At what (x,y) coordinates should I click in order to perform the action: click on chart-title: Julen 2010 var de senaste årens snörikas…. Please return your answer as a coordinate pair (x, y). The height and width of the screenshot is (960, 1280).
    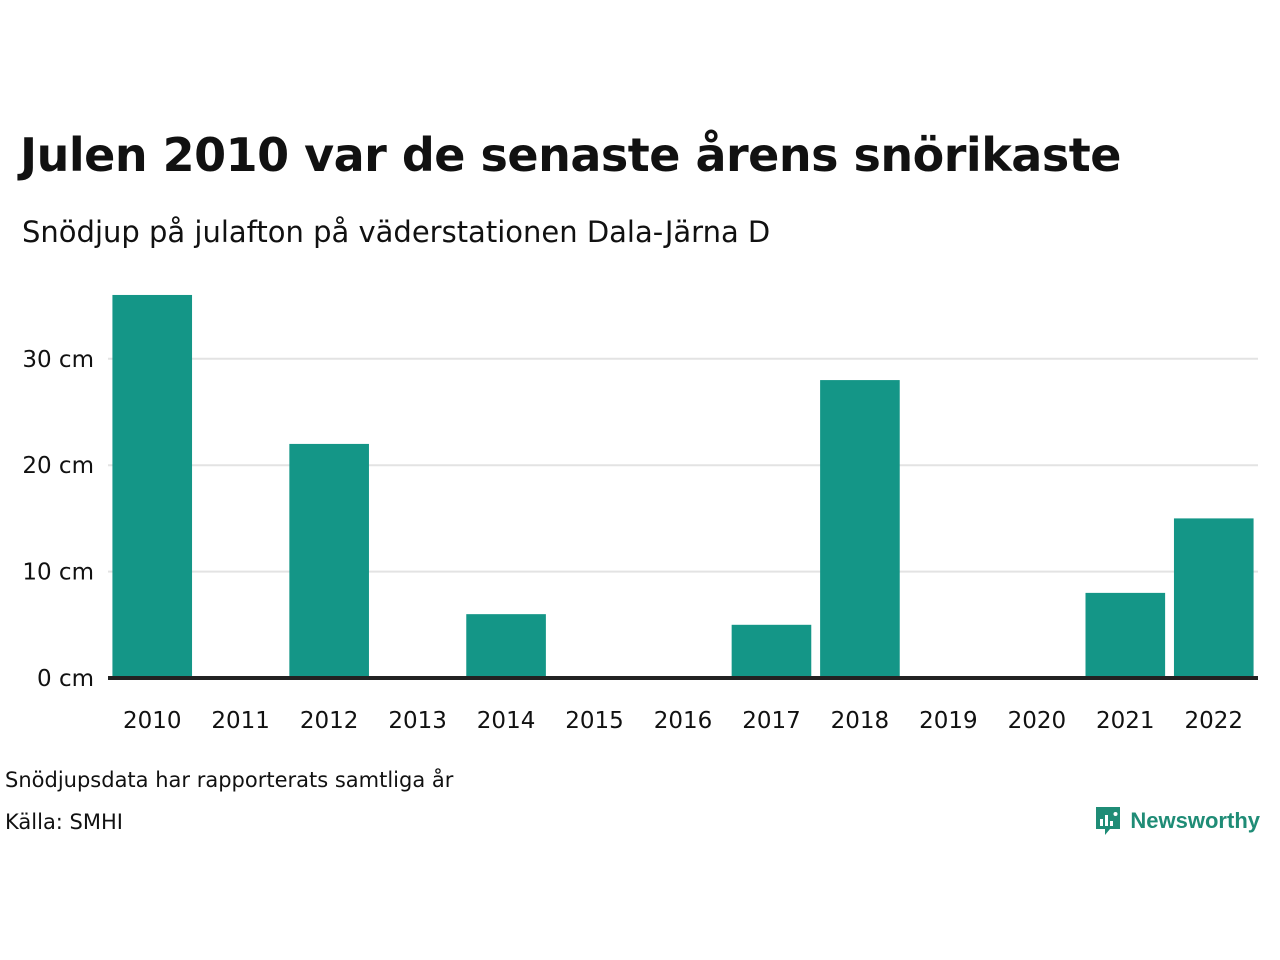
    Looking at the image, I should click on (570, 155).